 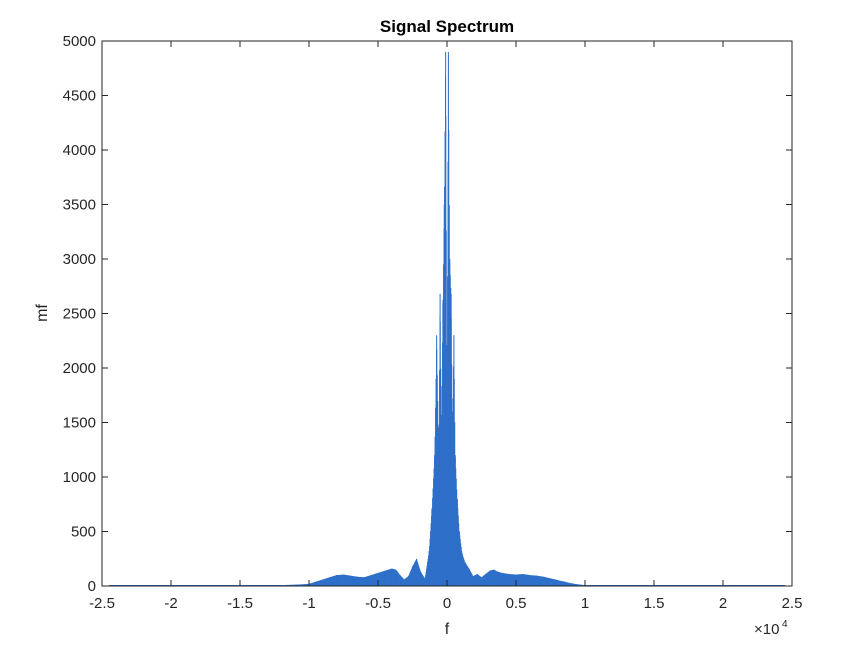 What do you see at coordinates (83, 532) in the screenshot?
I see `y-tick-label: 500` at bounding box center [83, 532].